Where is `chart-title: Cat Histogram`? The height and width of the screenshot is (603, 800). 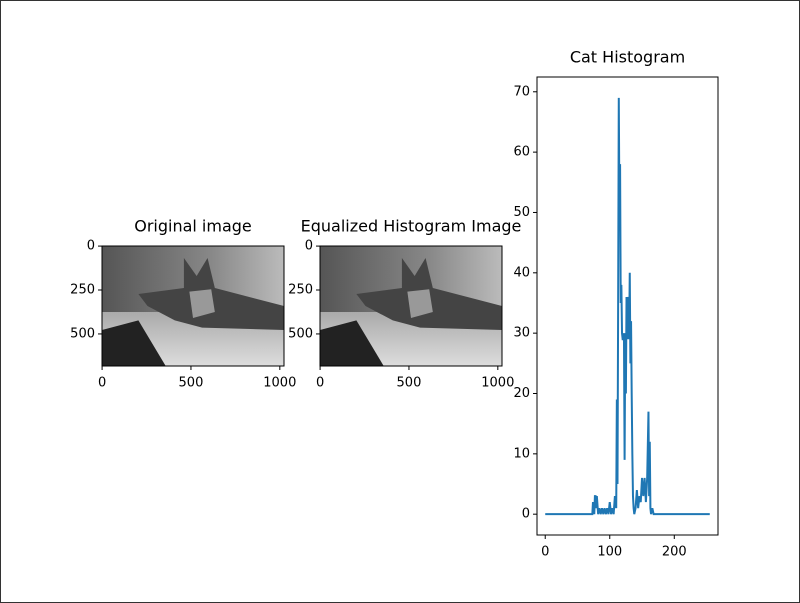
chart-title: Cat Histogram is located at coordinates (627, 57).